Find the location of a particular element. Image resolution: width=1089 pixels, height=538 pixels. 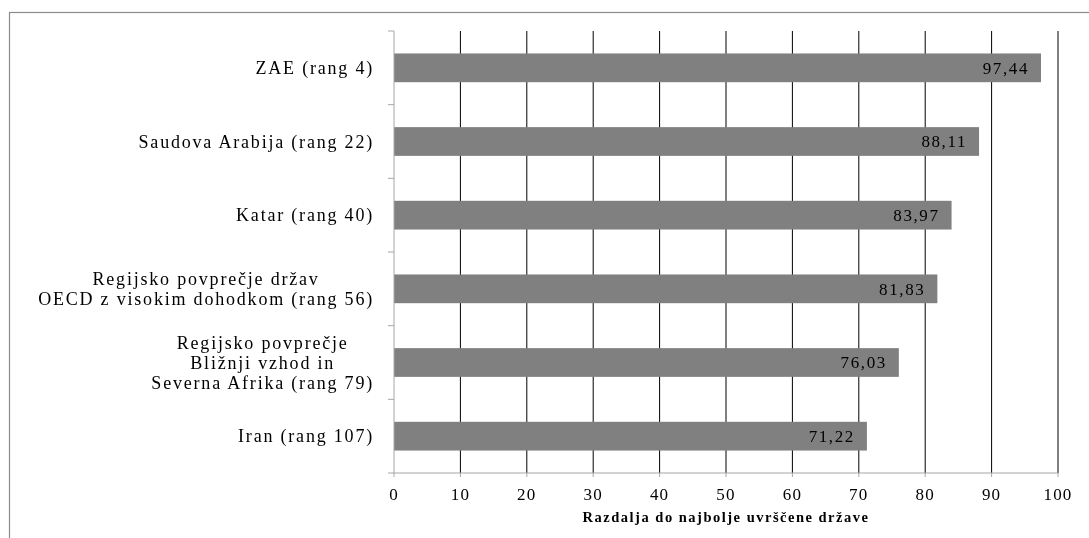

y-tick-label: Regijsko povprečje držav OECD z visokim dohodkom (rang 56) is located at coordinates (206, 290).